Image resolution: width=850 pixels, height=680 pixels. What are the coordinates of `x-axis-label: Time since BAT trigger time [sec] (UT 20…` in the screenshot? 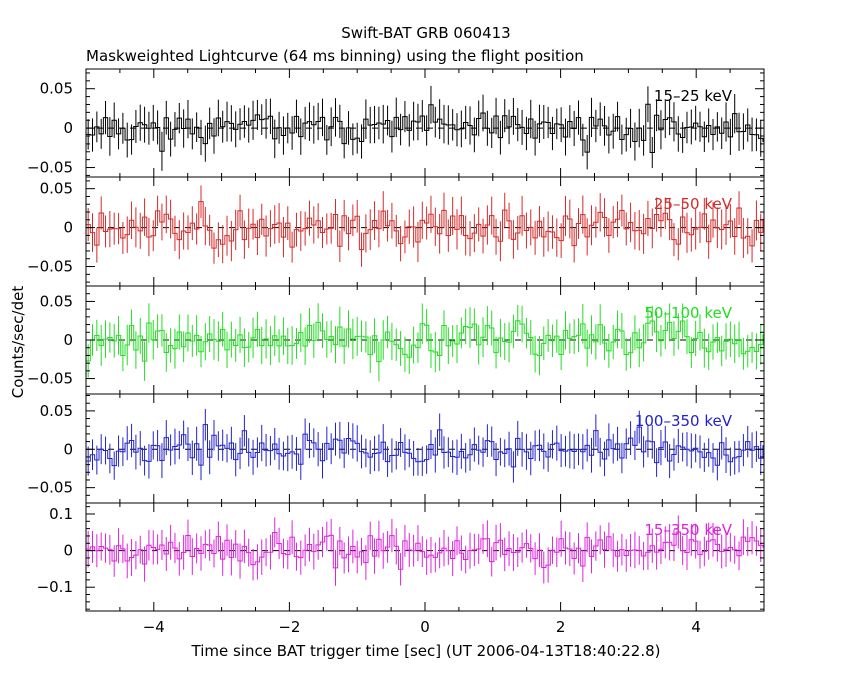 It's located at (426, 651).